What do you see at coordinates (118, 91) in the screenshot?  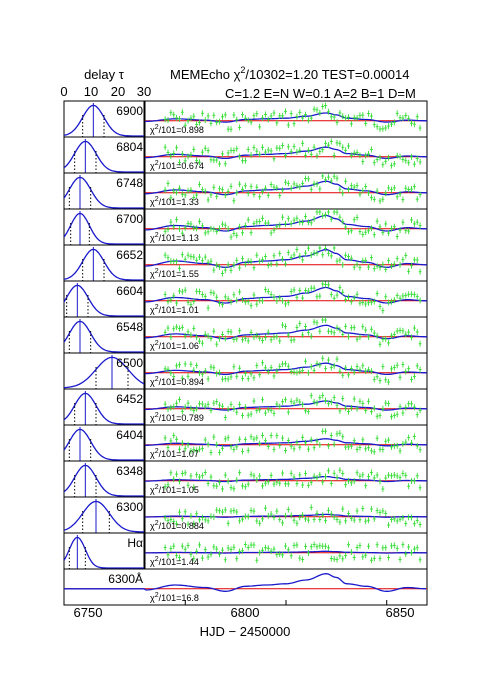 I see `delay-tick-20: 20` at bounding box center [118, 91].